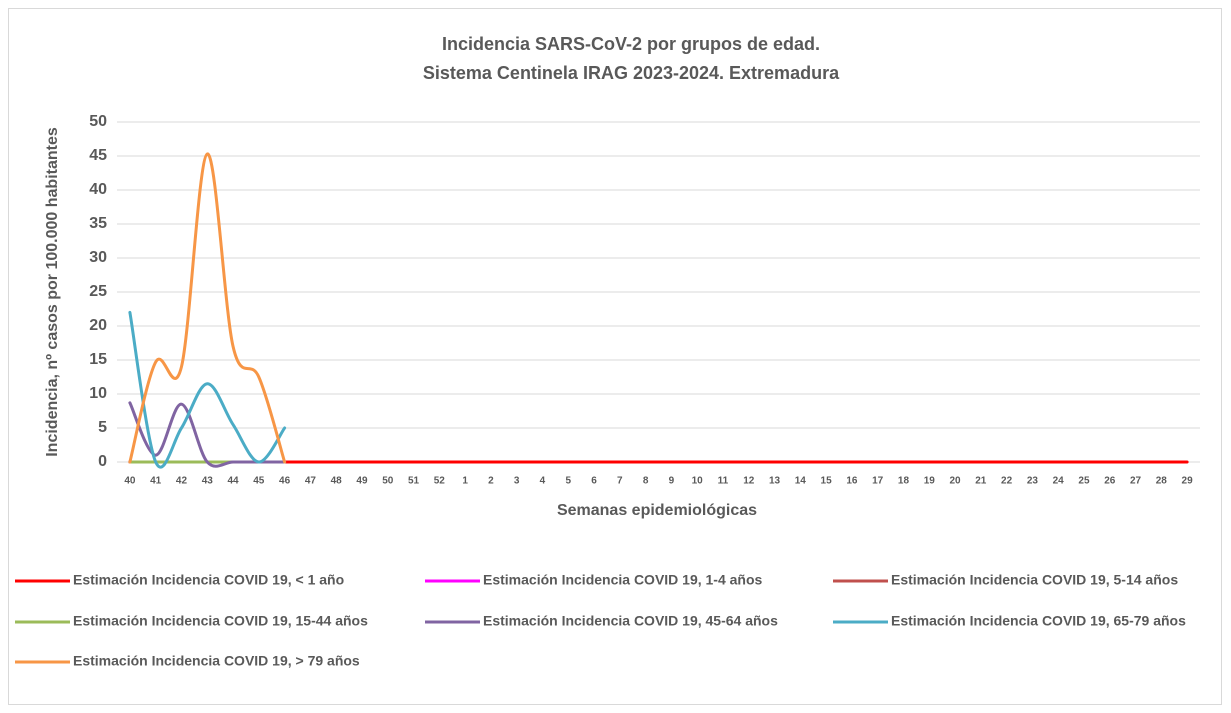 This screenshot has height=713, width=1231. Describe the element at coordinates (98, 393) in the screenshot. I see `y-tick-label: 10` at that location.